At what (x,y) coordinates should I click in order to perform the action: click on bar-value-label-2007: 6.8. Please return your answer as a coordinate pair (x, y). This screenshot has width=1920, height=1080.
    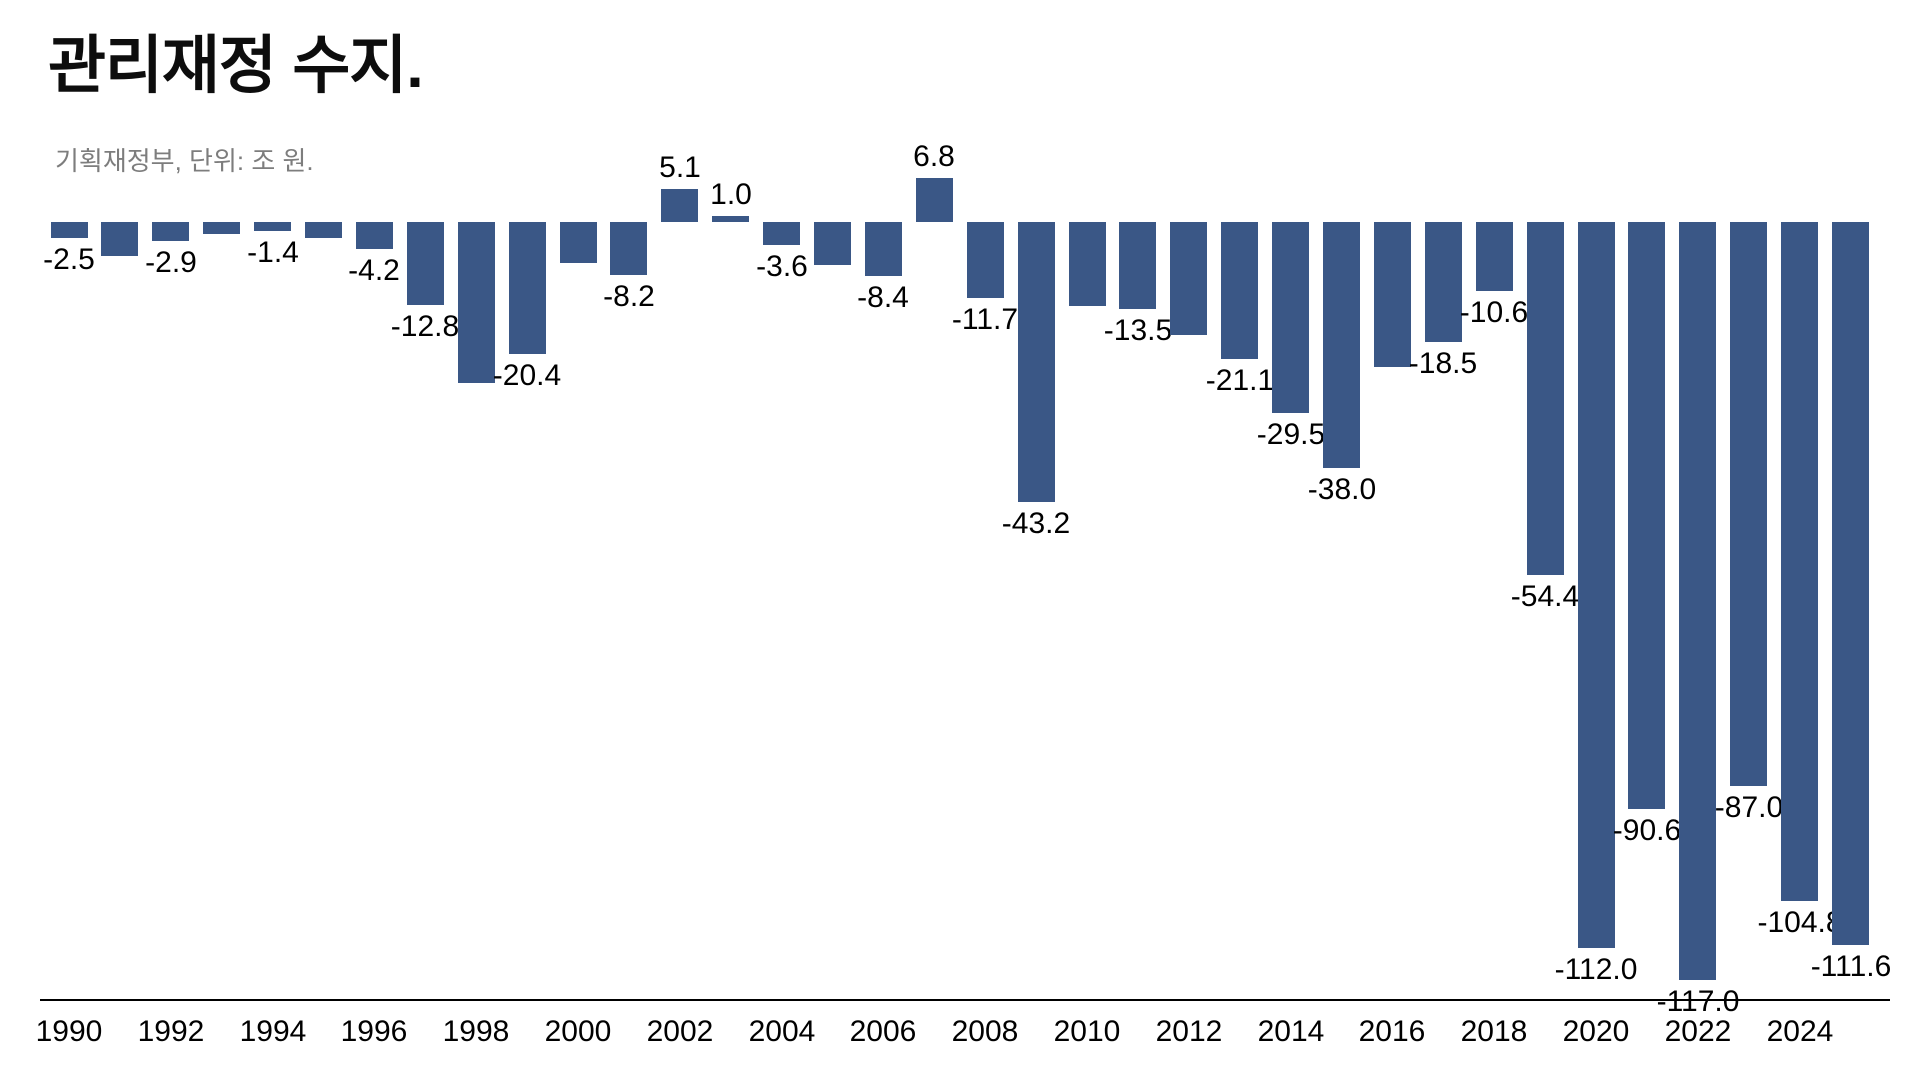
    Looking at the image, I should click on (934, 156).